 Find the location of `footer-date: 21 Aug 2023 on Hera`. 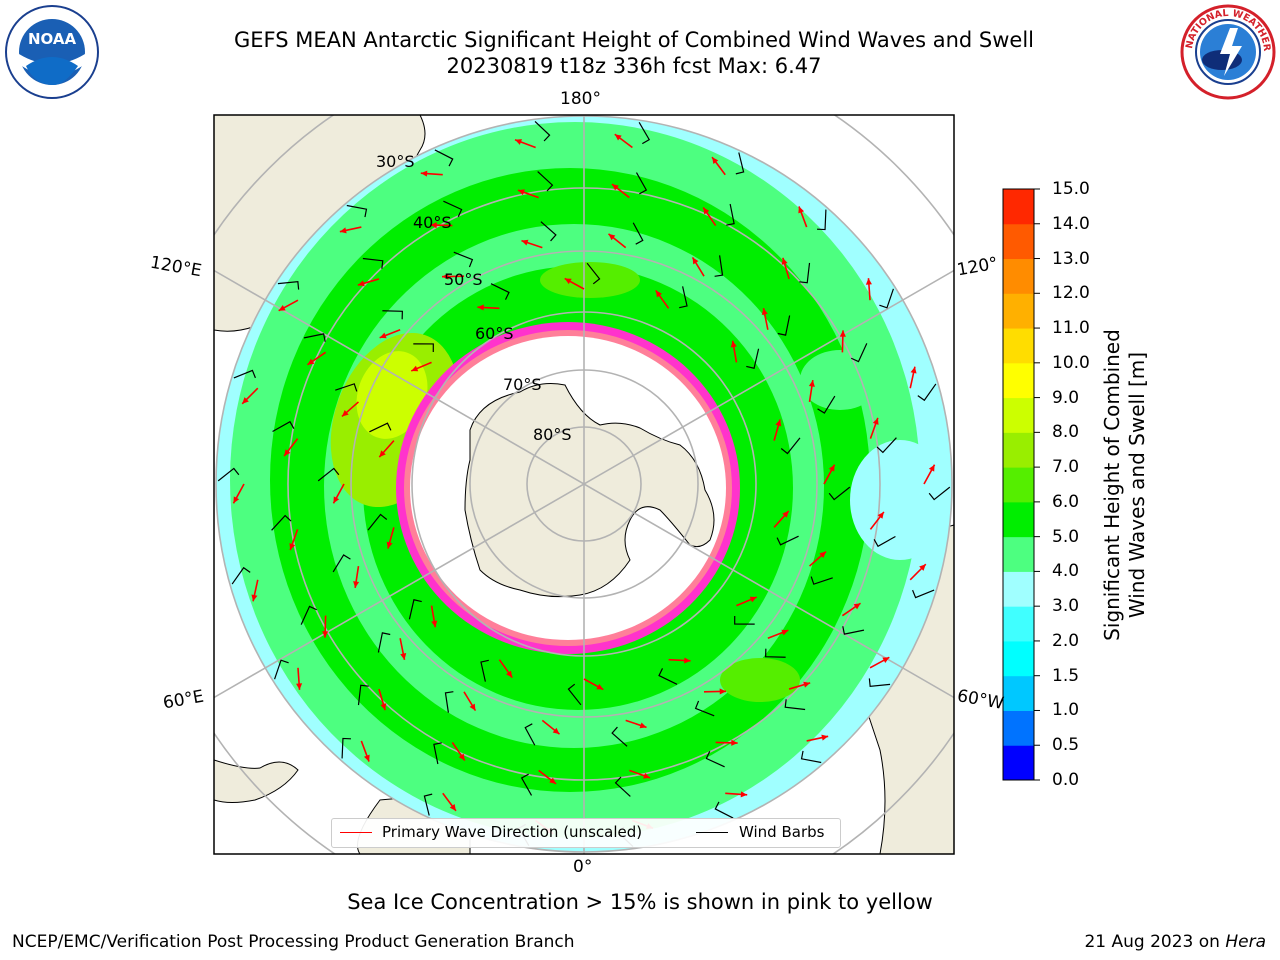

footer-date: 21 Aug 2023 on Hera is located at coordinates (1175, 942).